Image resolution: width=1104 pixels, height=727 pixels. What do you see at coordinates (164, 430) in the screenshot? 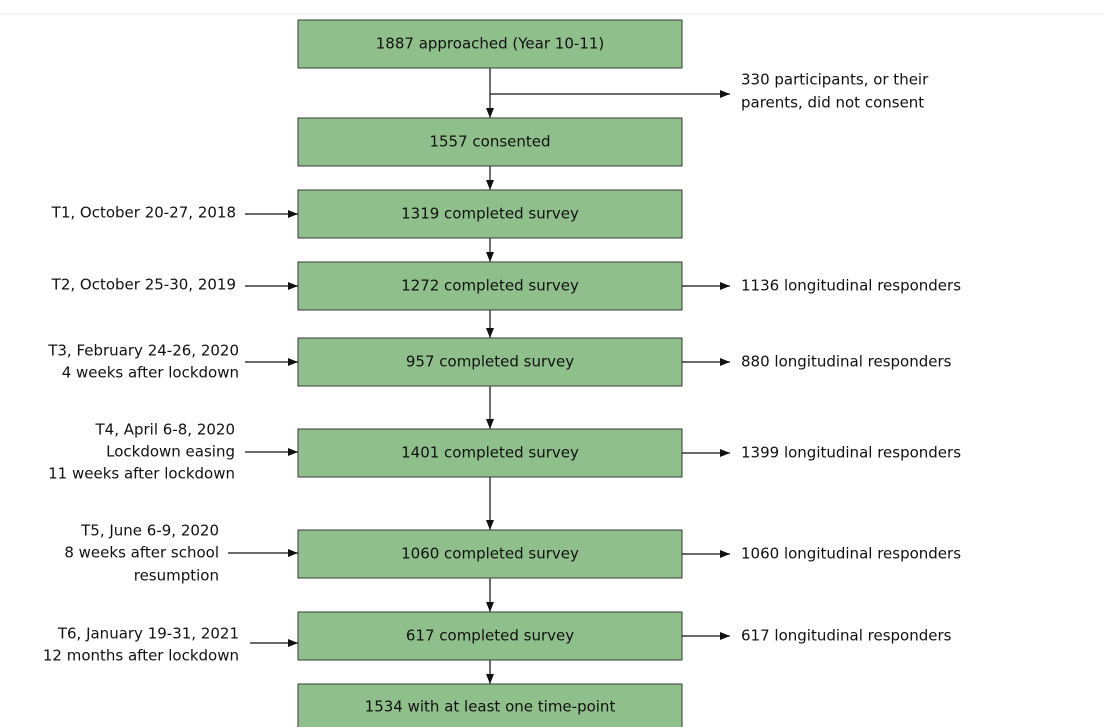
I see `time-point-label: T4, April 6-8, 2020` at bounding box center [164, 430].